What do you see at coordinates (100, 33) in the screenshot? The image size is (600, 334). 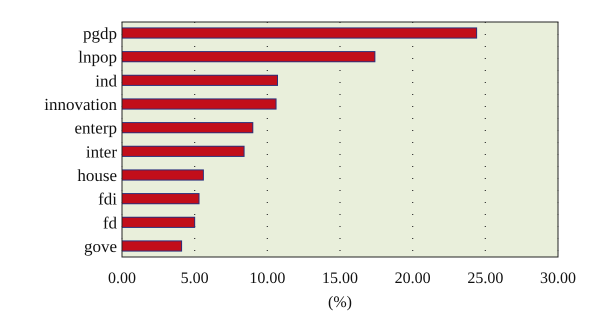 I see `y-tick-label: pgdp` at bounding box center [100, 33].